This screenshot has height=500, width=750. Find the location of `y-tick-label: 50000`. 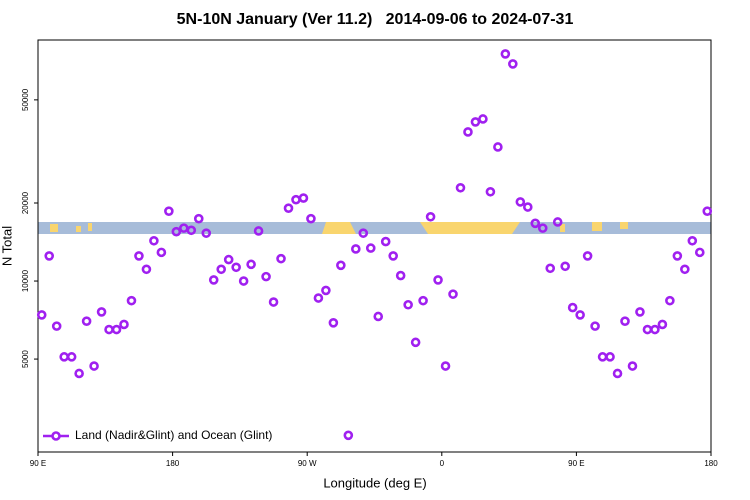

y-tick-label: 50000 is located at coordinates (25, 99).